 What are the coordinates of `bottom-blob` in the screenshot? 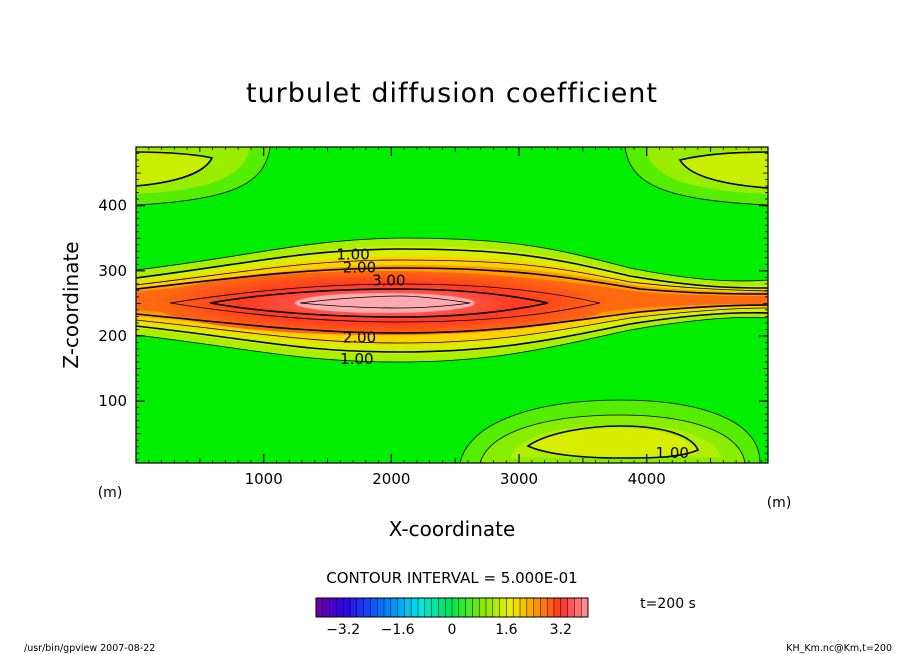 It's located at (610, 431).